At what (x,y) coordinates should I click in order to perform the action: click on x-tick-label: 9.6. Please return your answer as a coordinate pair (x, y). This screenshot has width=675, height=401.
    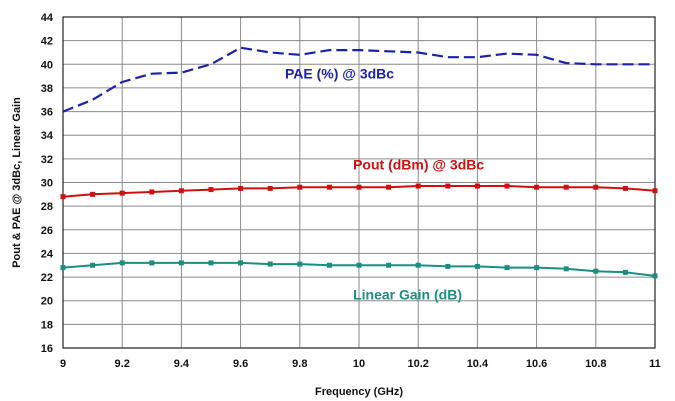
    Looking at the image, I should click on (240, 364).